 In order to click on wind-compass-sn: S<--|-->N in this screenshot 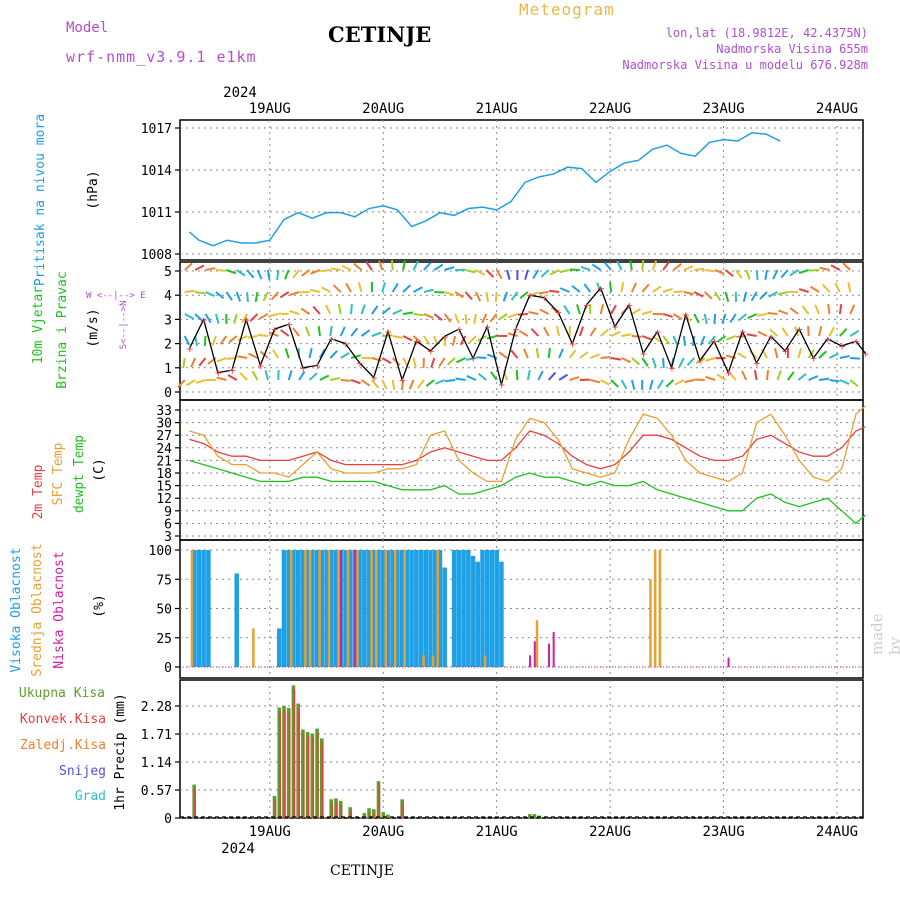, I will do `click(124, 325)`.